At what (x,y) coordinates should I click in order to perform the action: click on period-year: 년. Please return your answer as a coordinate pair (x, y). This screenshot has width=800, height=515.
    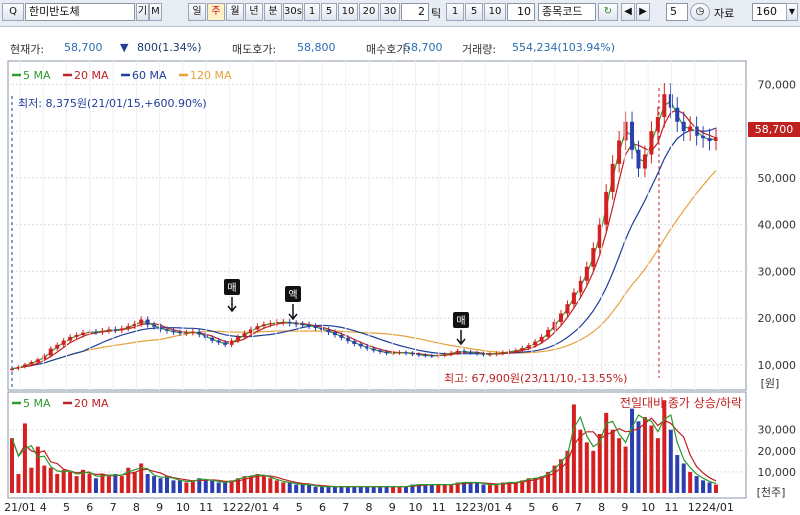
    Looking at the image, I should click on (254, 12).